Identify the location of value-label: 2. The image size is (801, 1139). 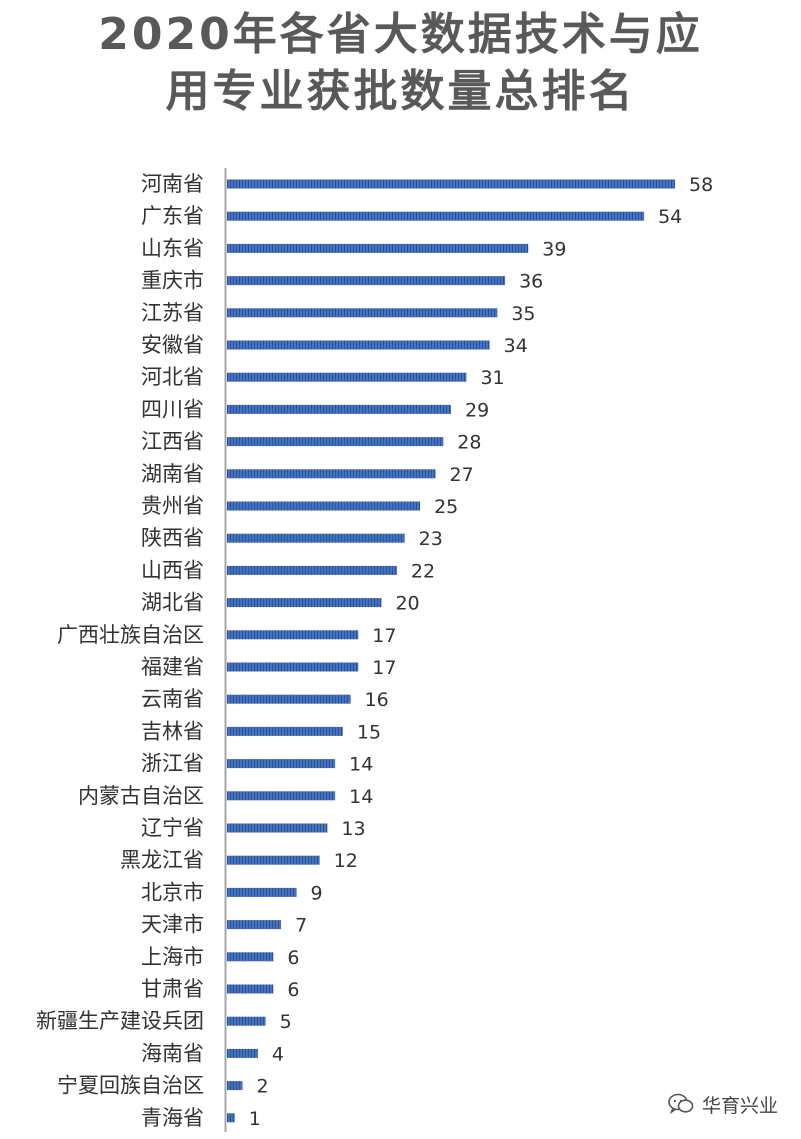
(262, 1087).